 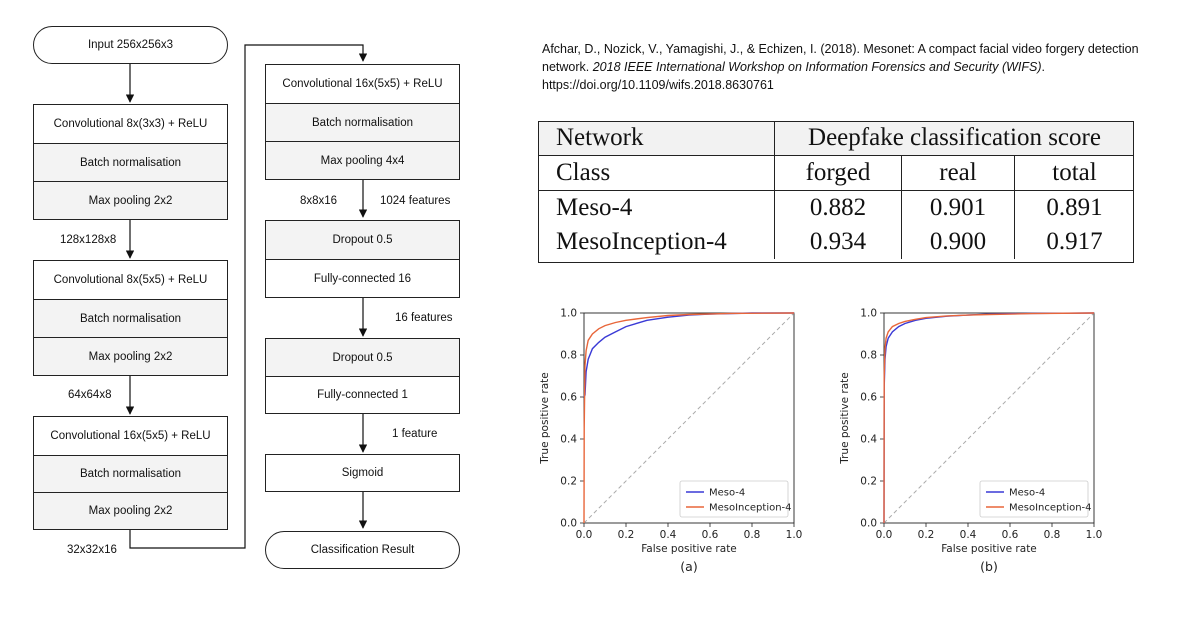 What do you see at coordinates (415, 434) in the screenshot?
I see `dim-label-6: 1 feature` at bounding box center [415, 434].